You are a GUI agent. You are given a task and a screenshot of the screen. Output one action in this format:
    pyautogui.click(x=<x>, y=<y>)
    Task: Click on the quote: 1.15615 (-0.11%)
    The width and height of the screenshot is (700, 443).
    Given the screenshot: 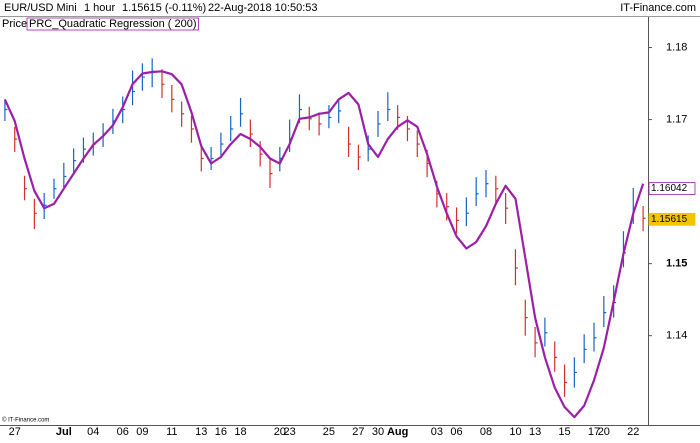 What is the action you would take?
    pyautogui.click(x=164, y=8)
    